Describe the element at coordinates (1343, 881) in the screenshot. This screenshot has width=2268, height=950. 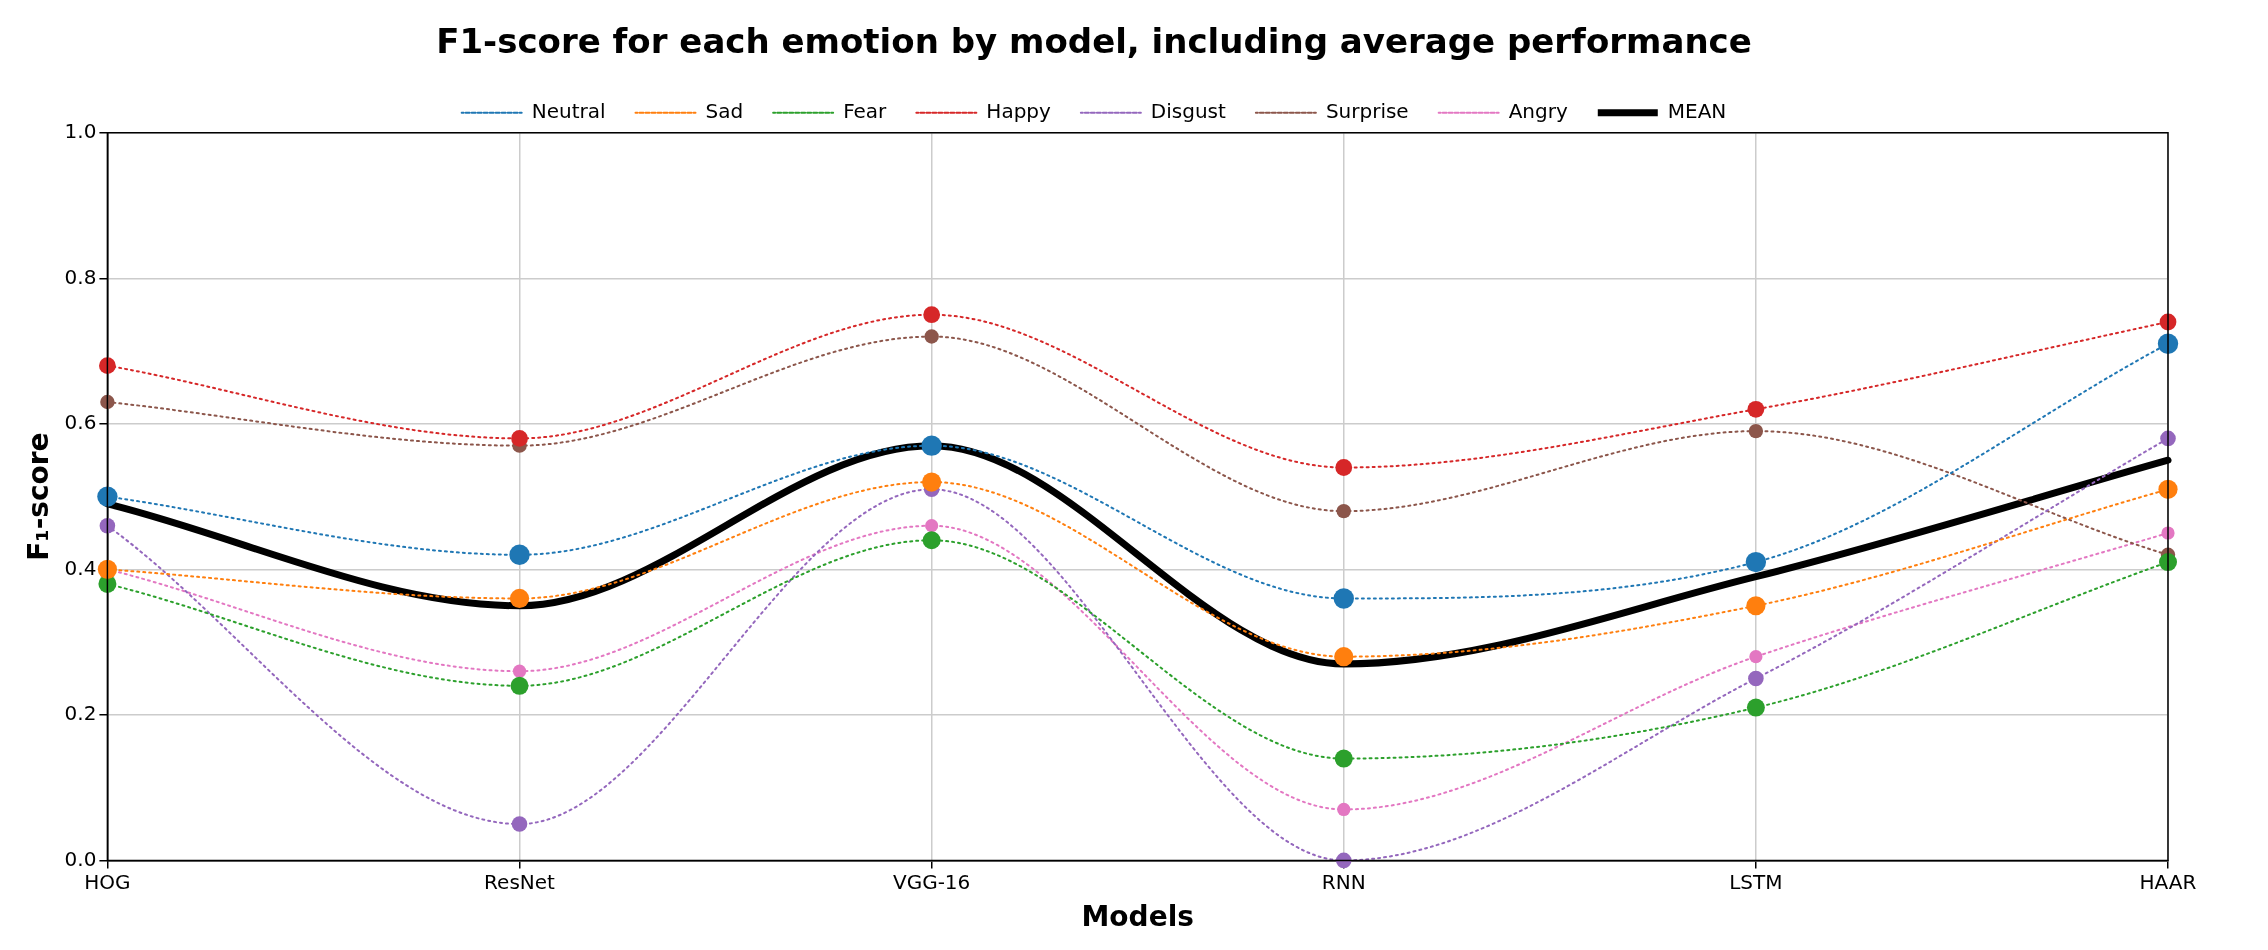
I see `x-tick-label: RNN` at that location.